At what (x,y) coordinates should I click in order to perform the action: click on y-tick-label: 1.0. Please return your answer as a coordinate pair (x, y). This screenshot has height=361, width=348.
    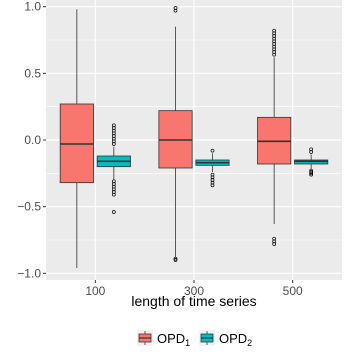
    Looking at the image, I should click on (32, 7).